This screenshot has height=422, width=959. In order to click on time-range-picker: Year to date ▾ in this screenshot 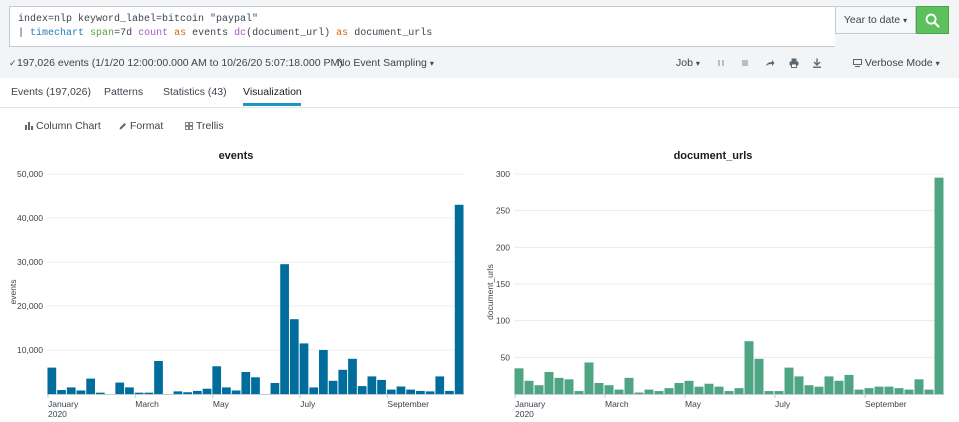, I will do `click(875, 20)`.